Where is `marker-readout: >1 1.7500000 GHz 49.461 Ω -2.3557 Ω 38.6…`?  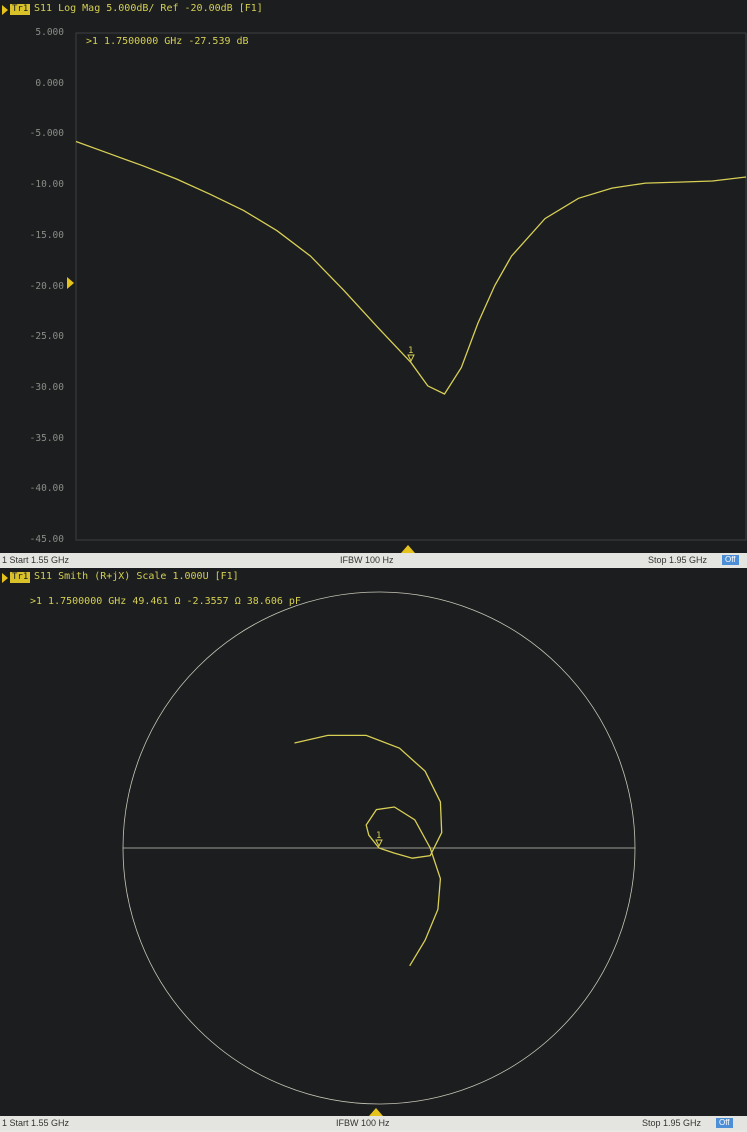 marker-readout: >1 1.7500000 GHz 49.461 Ω -2.3557 Ω 38.6… is located at coordinates (165, 601).